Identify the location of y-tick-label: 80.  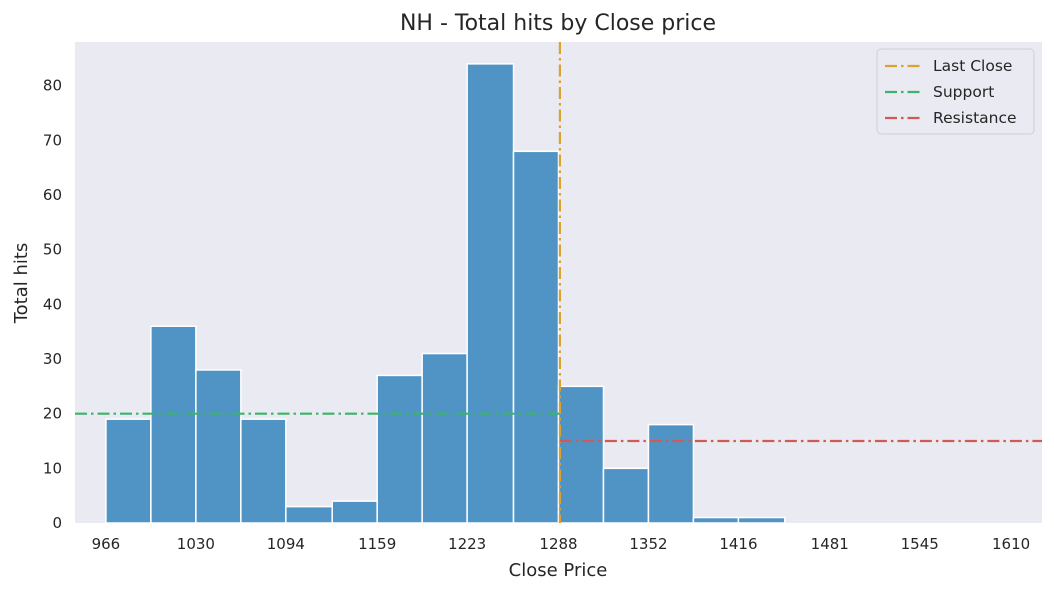
(52, 86).